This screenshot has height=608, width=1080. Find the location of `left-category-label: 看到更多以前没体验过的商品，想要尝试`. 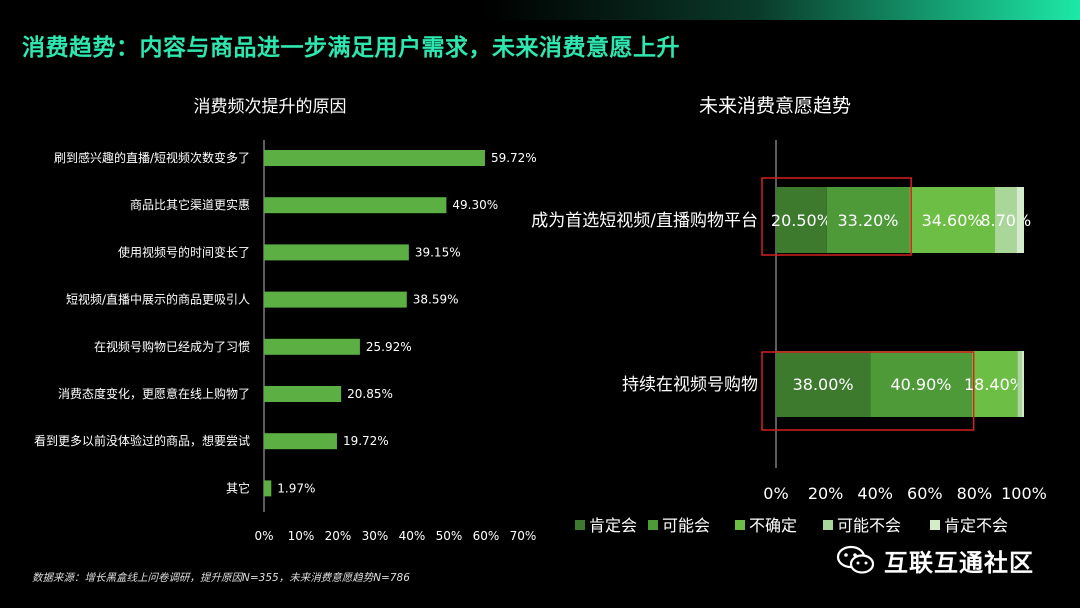

left-category-label: 看到更多以前没体验过的商品，想要尝试 is located at coordinates (142, 440).